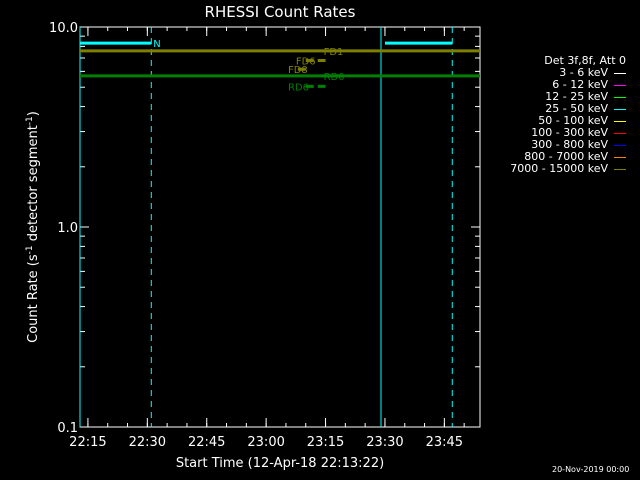 The image size is (640, 480). What do you see at coordinates (306, 61) in the screenshot?
I see `annotation-label: FD6` at bounding box center [306, 61].